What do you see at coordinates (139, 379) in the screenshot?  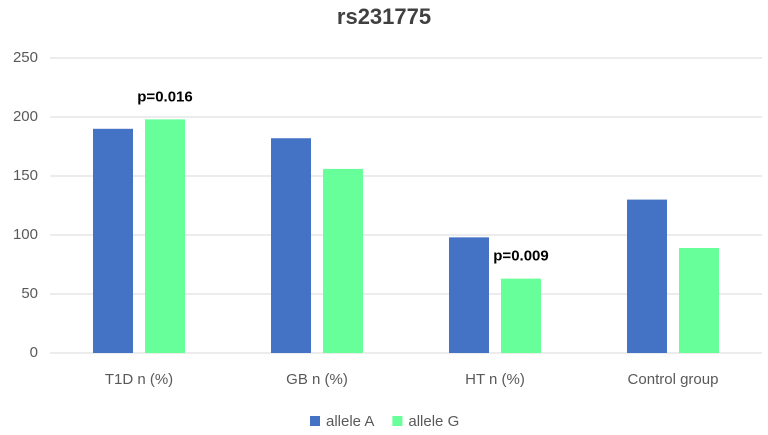 I see `x-tick-label: T1D n (%)` at bounding box center [139, 379].